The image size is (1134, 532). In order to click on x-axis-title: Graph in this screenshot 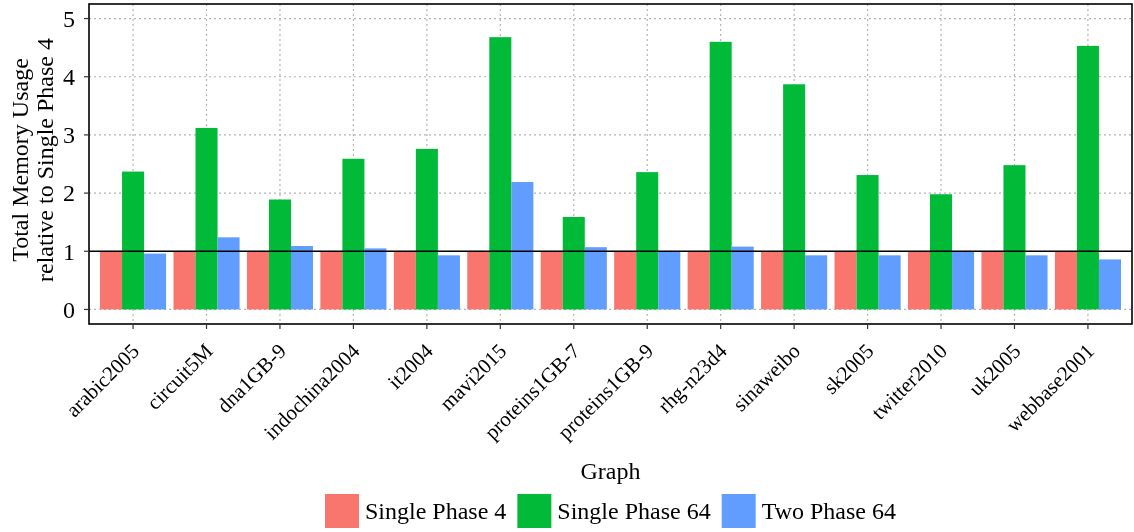, I will do `click(610, 471)`.